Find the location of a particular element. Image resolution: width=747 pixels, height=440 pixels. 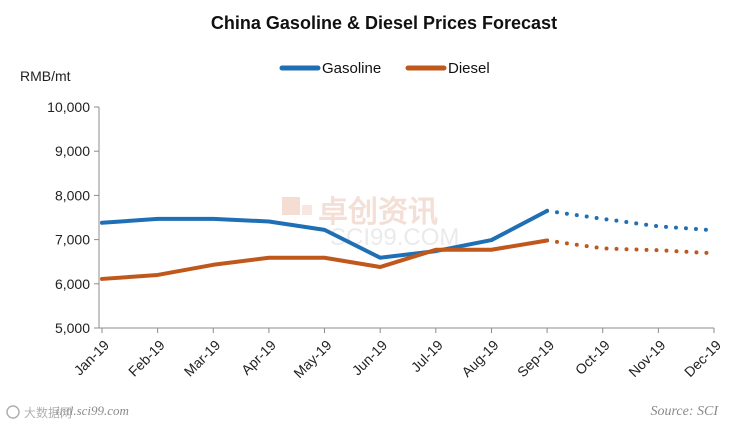

legend-label-diesel: Diesel is located at coordinates (469, 68).